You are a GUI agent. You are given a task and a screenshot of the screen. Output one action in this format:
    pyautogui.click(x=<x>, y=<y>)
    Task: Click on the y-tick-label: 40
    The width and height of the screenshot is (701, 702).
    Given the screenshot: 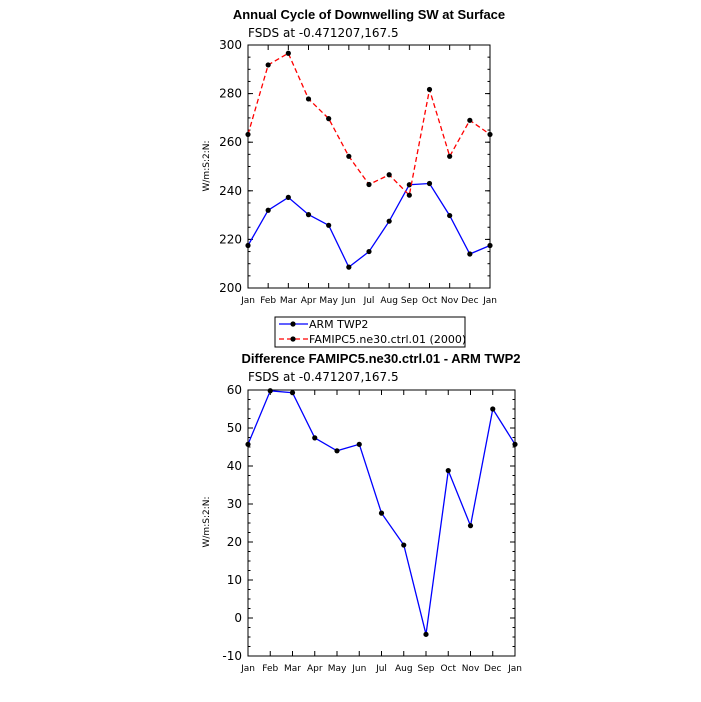 What is the action you would take?
    pyautogui.click(x=234, y=466)
    